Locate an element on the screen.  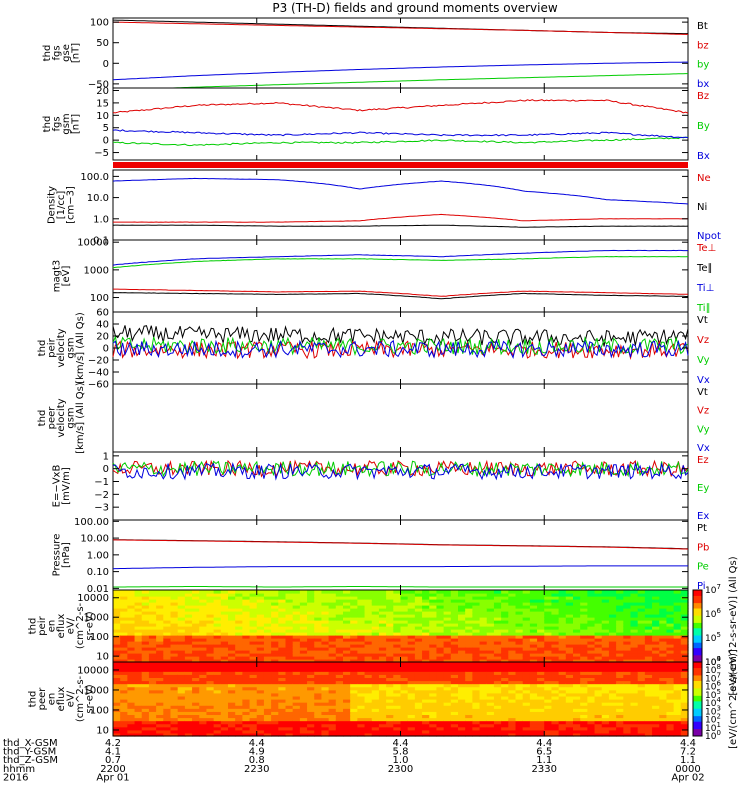
y-tick-label: 0 is located at coordinates (106, 469).